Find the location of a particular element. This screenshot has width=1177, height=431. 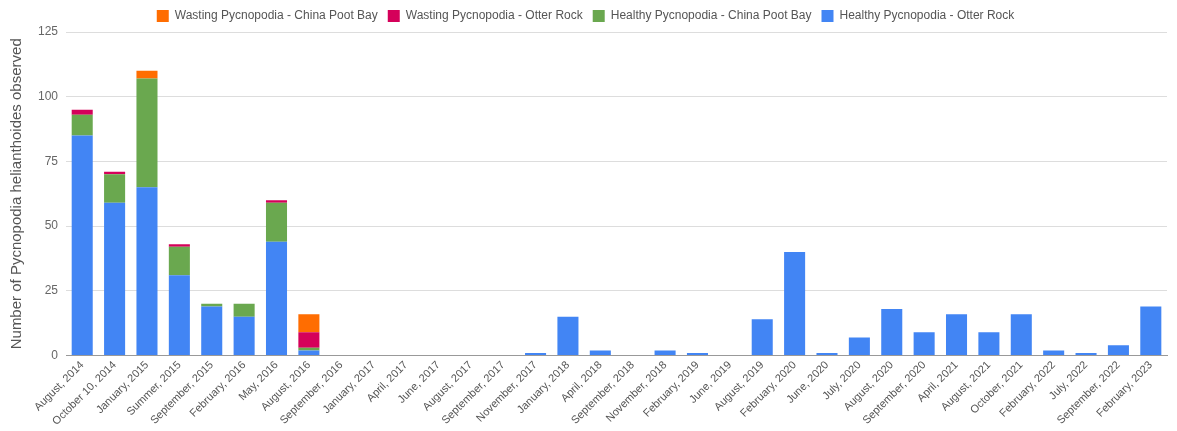

y-axis-title: Number of Pycnopodia helianthoides observed is located at coordinates (16, 194).